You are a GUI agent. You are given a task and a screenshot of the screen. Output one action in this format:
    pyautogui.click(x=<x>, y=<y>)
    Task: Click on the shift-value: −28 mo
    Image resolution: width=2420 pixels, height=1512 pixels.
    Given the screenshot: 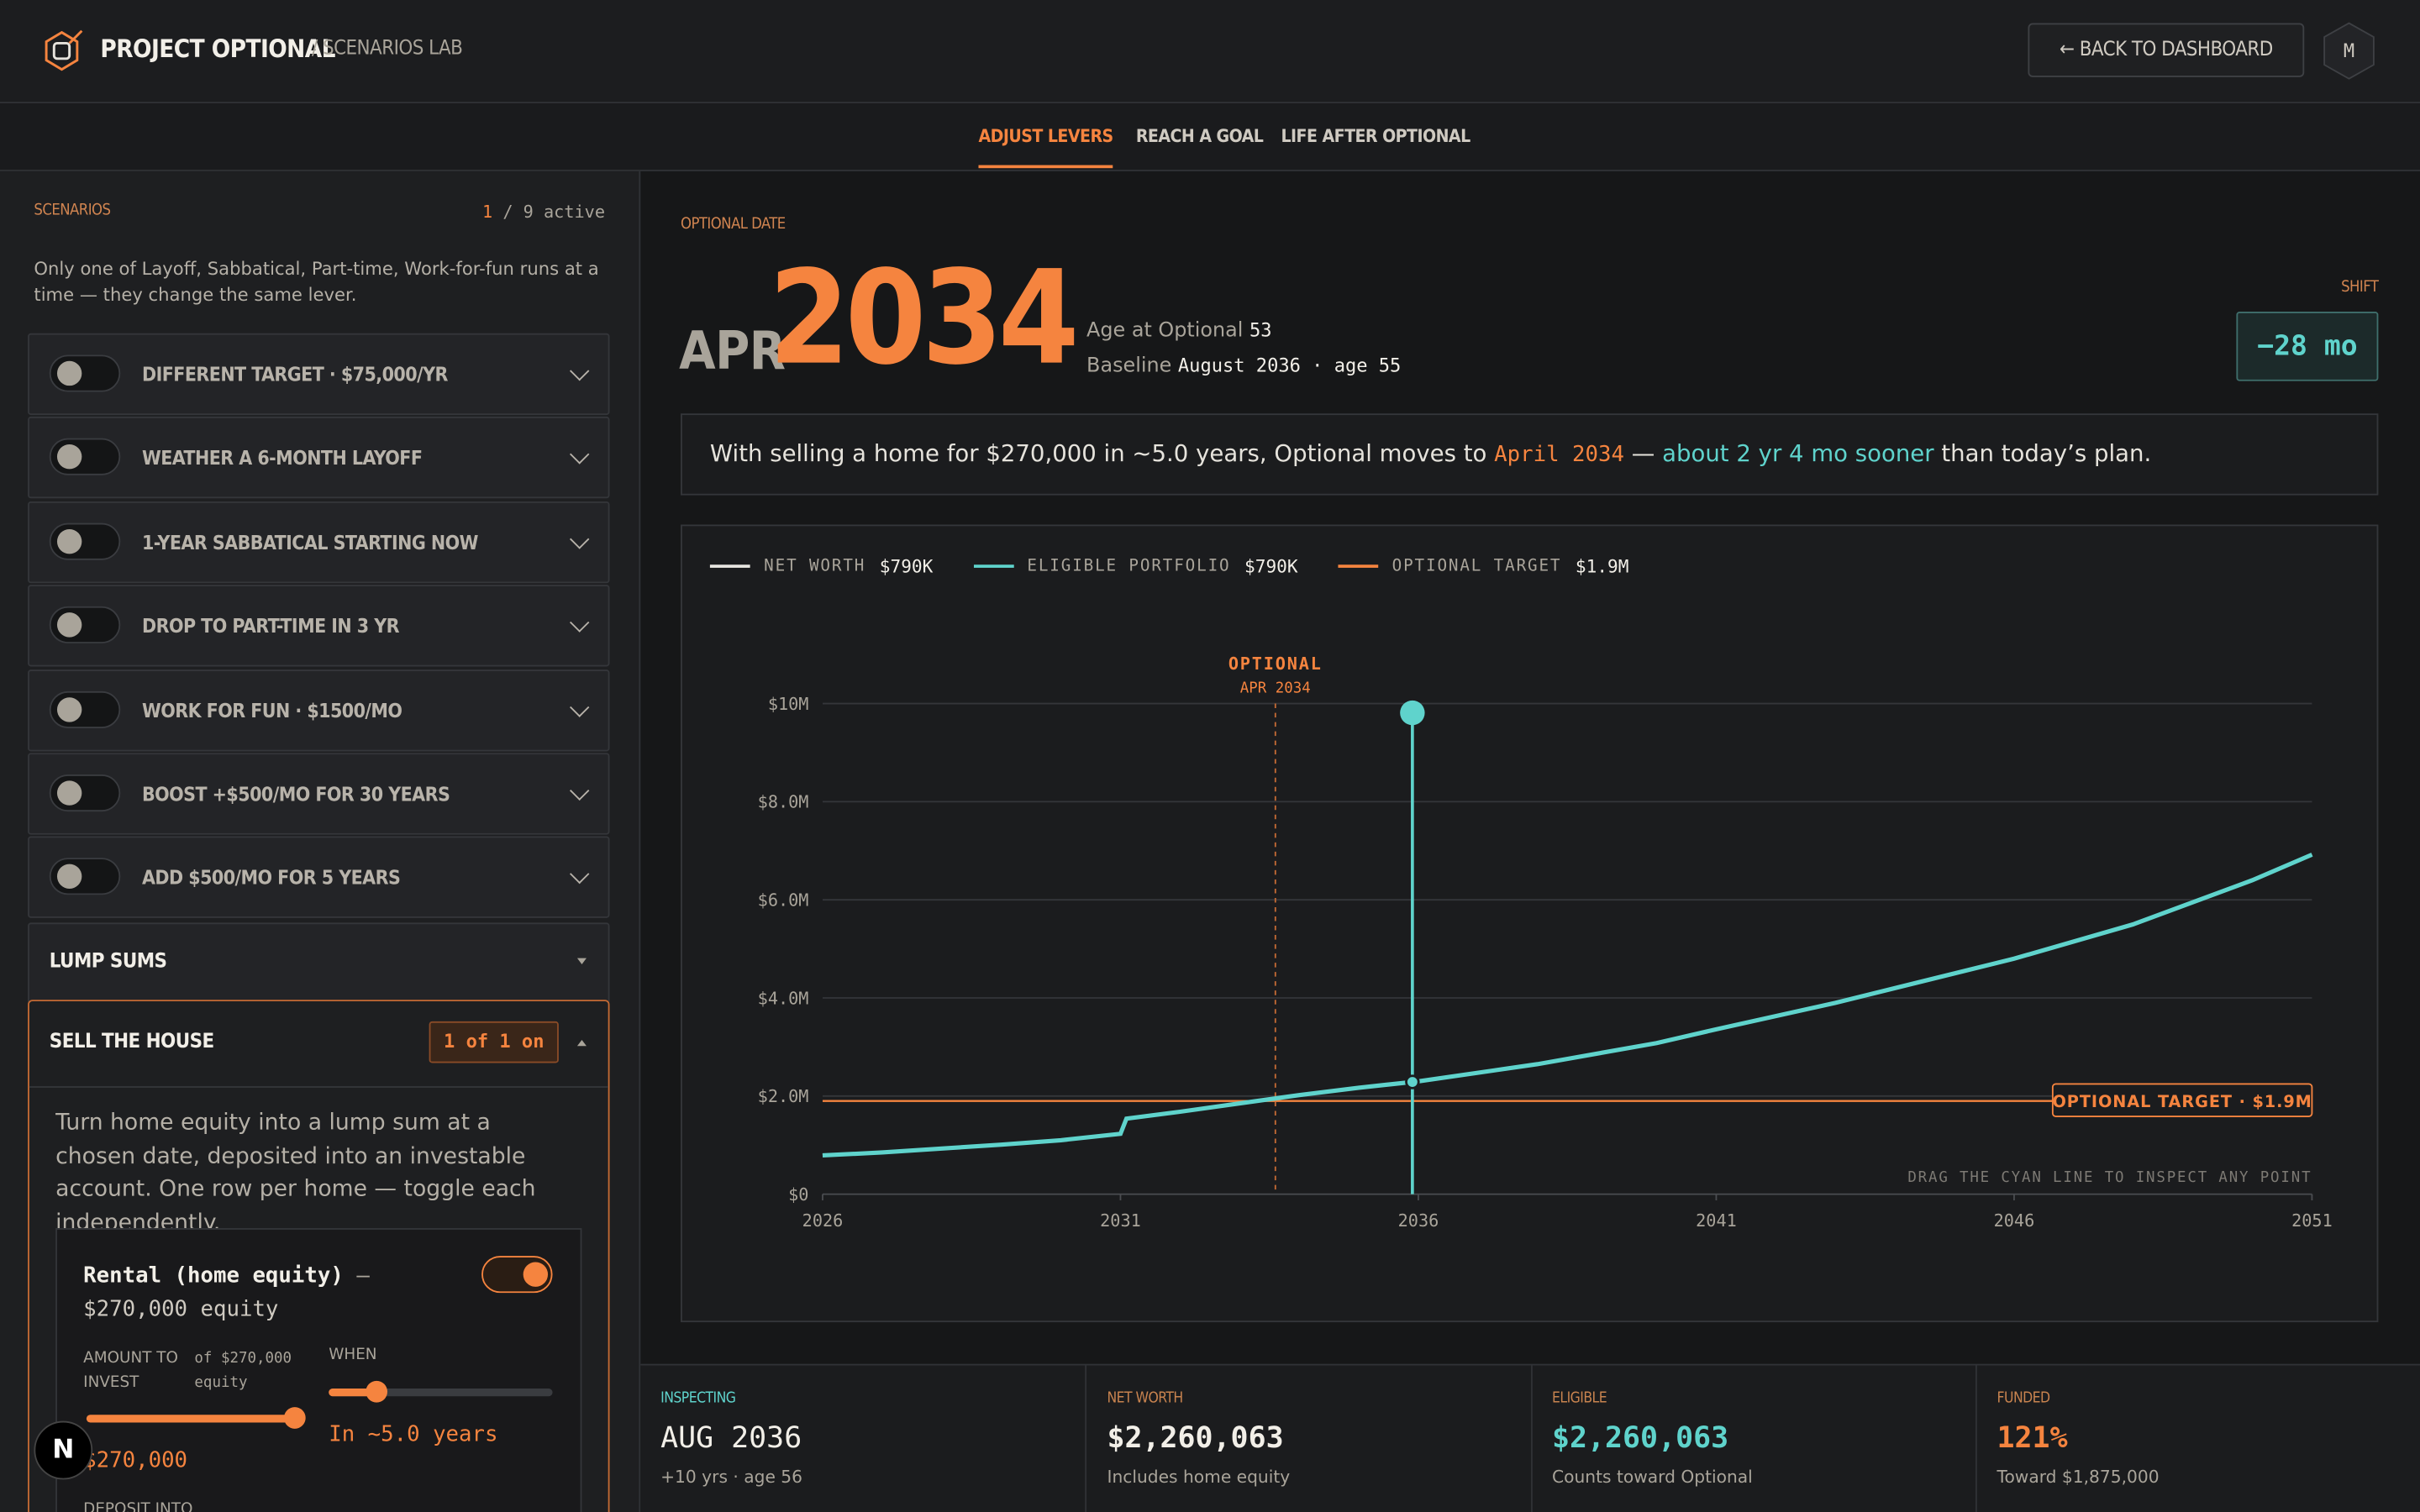 What is the action you would take?
    pyautogui.click(x=2307, y=346)
    